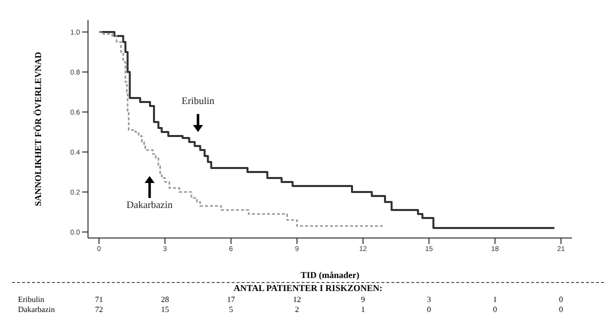 This screenshot has width=616, height=334. I want to click on text: 71, so click(99, 300).